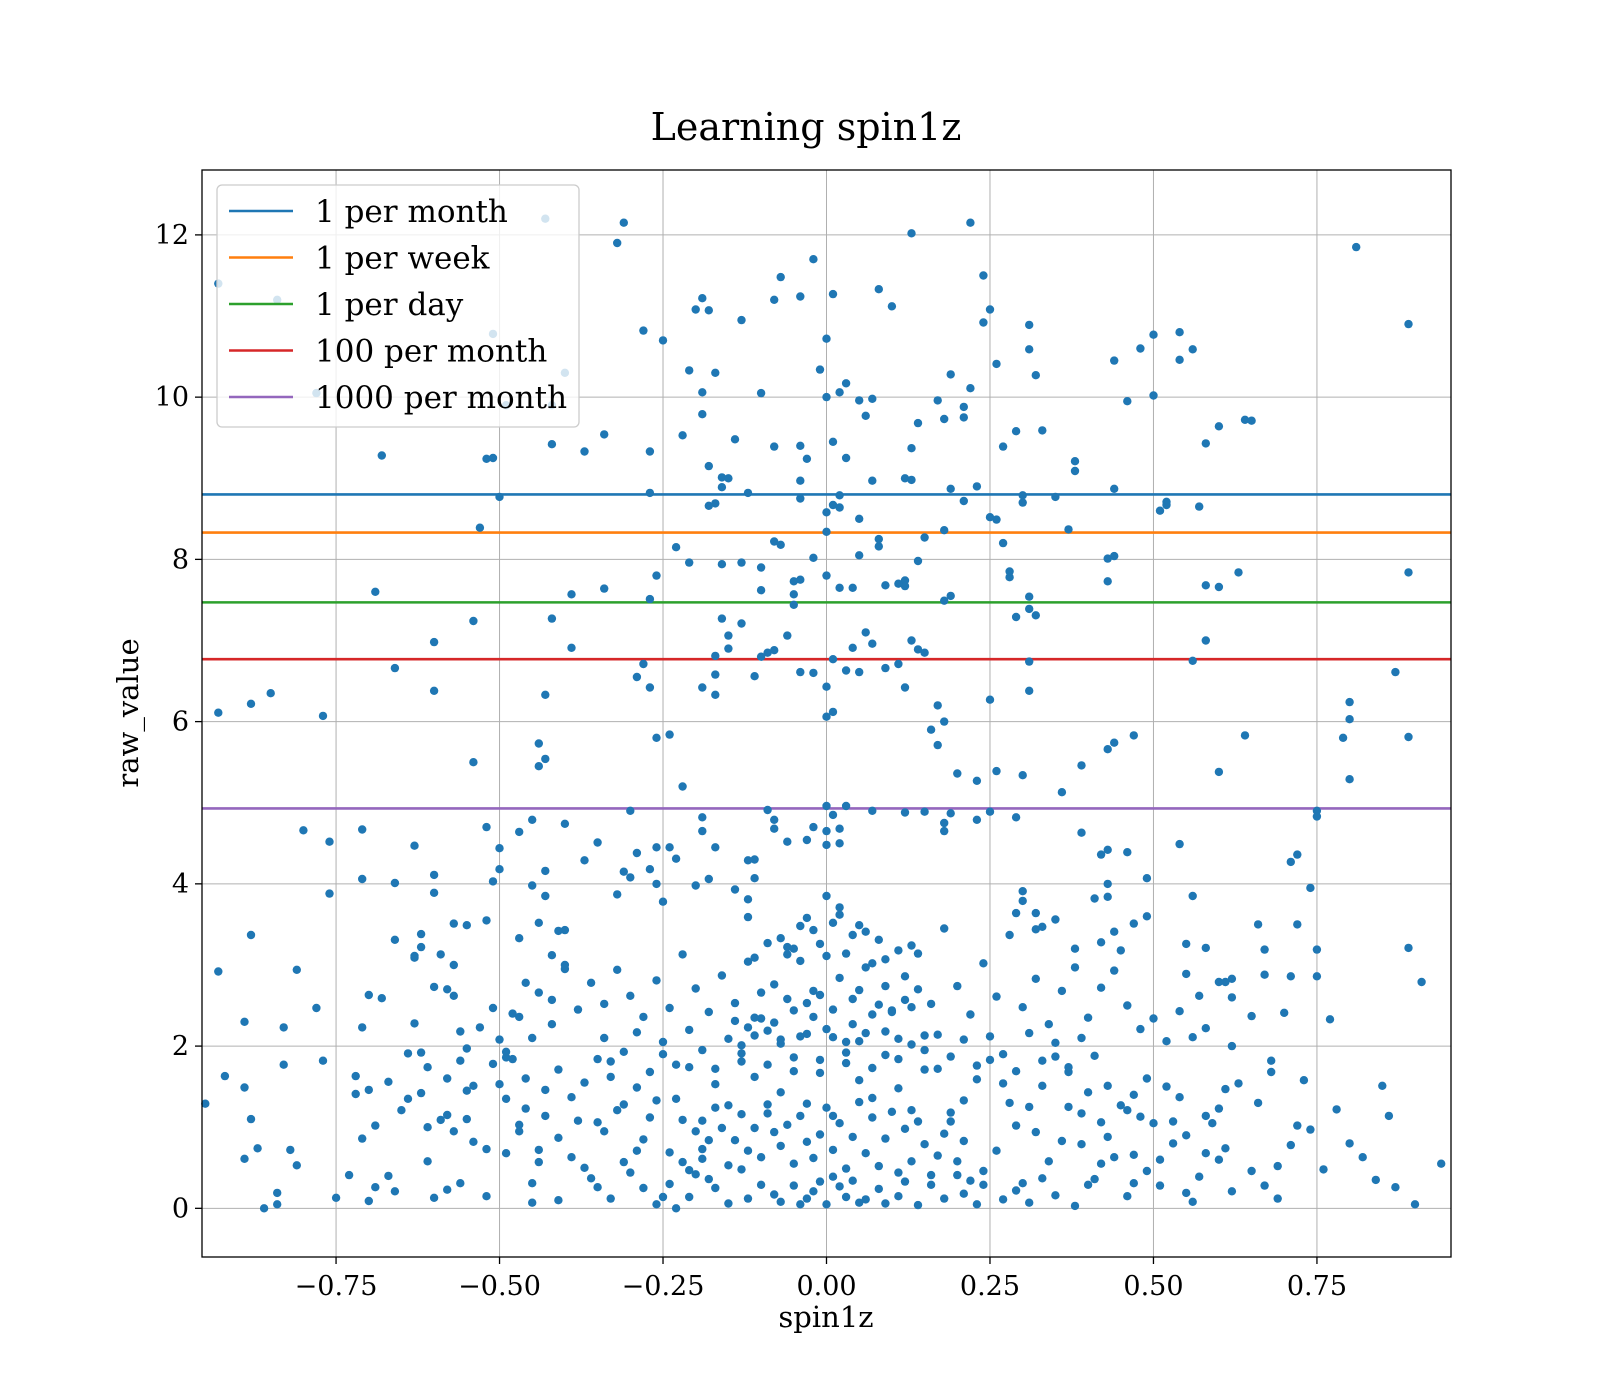  Describe the element at coordinates (1153, 1286) in the screenshot. I see `x-tick-label: 0.50` at that location.